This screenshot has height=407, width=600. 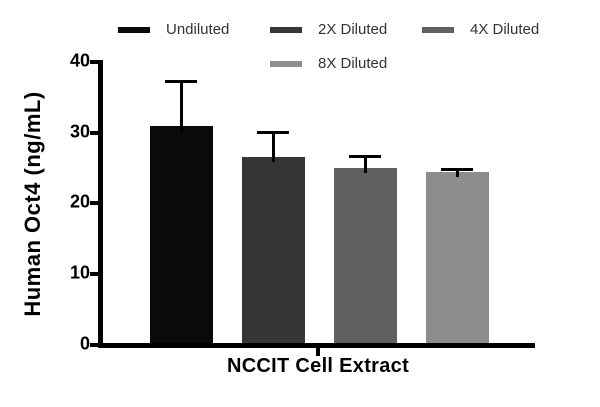 I want to click on y-tick-label: 40, so click(x=79, y=60).